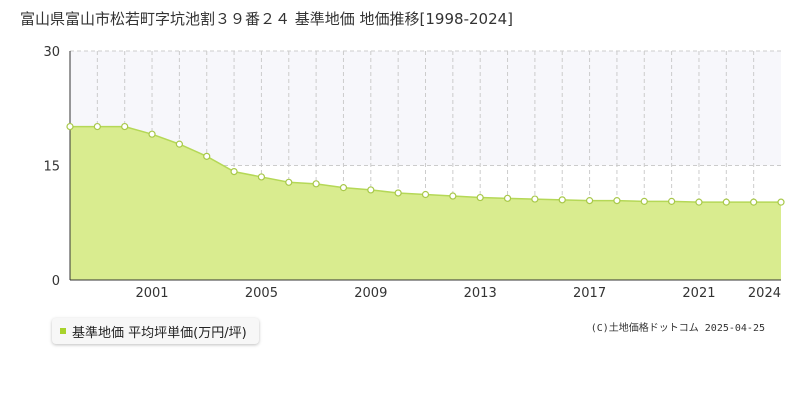 This screenshot has height=400, width=800. I want to click on x-tick-label: 2005, so click(261, 293).